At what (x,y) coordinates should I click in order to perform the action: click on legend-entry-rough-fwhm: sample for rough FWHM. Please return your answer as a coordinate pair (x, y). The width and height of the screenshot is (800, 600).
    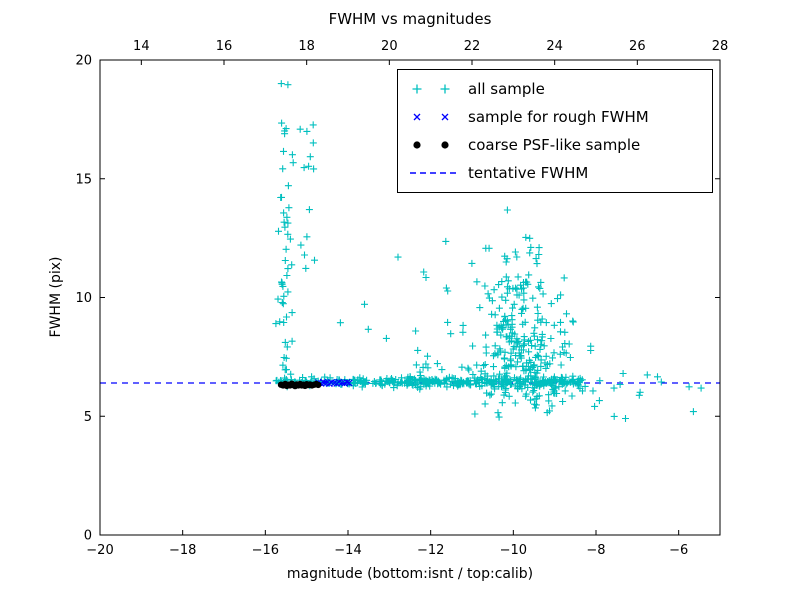
    Looking at the image, I should click on (555, 117).